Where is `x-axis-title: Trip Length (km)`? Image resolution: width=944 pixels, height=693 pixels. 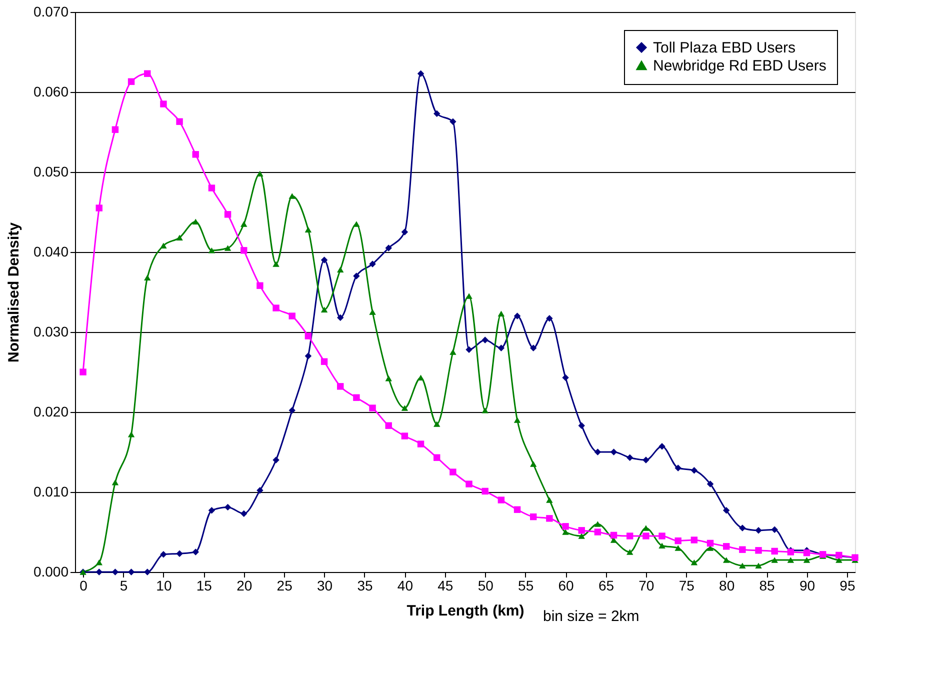 x-axis-title: Trip Length (km) is located at coordinates (465, 611).